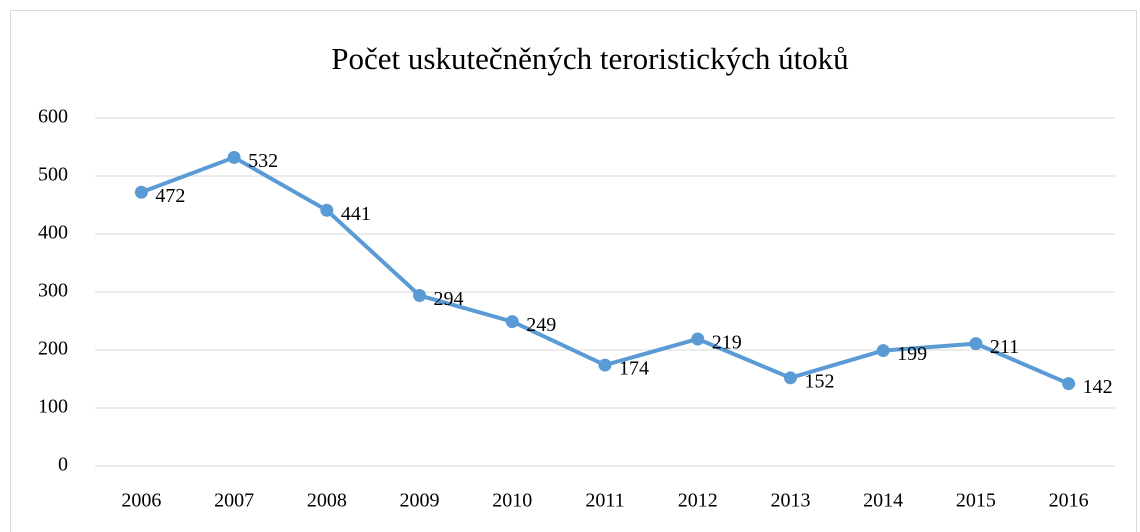 This screenshot has height=532, width=1140. I want to click on x-tick-label: 2007, so click(234, 501).